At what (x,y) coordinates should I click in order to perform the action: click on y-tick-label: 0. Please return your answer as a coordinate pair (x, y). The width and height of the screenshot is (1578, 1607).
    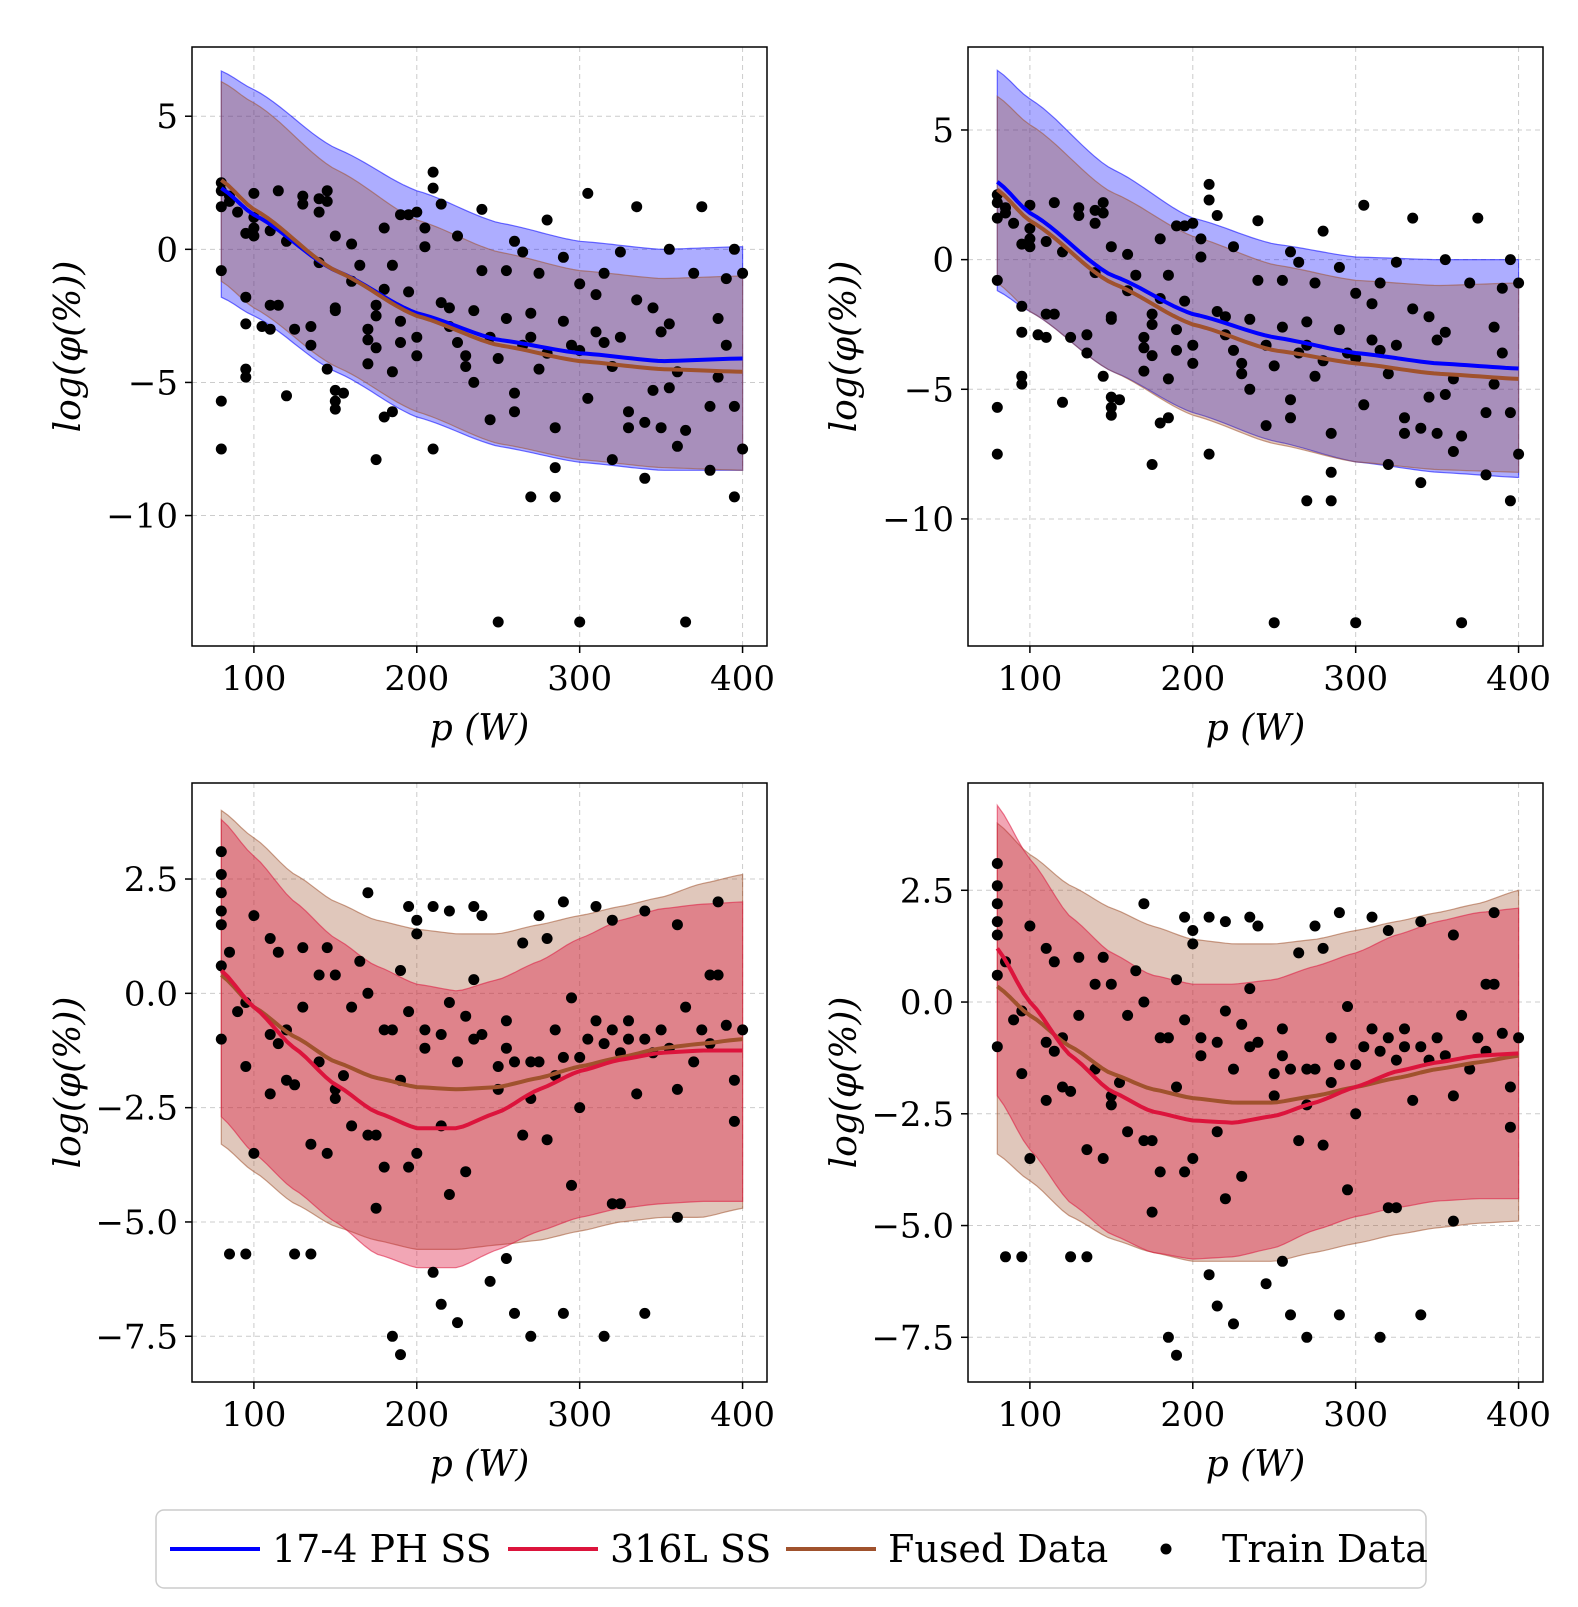
    Looking at the image, I should click on (943, 261).